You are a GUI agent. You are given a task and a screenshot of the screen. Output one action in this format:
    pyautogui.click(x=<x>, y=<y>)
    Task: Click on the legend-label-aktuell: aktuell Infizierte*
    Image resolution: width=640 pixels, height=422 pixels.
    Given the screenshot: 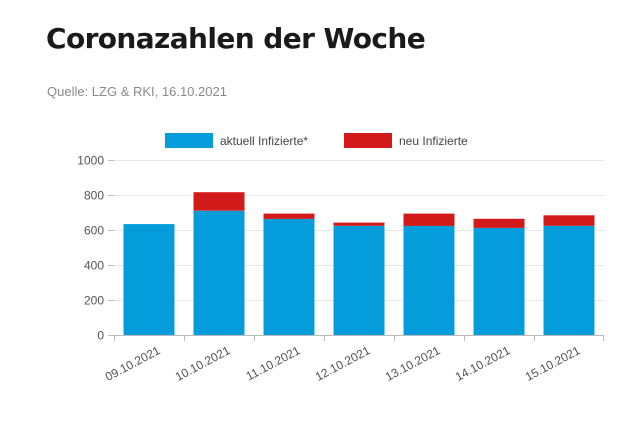 What is the action you would take?
    pyautogui.click(x=264, y=141)
    